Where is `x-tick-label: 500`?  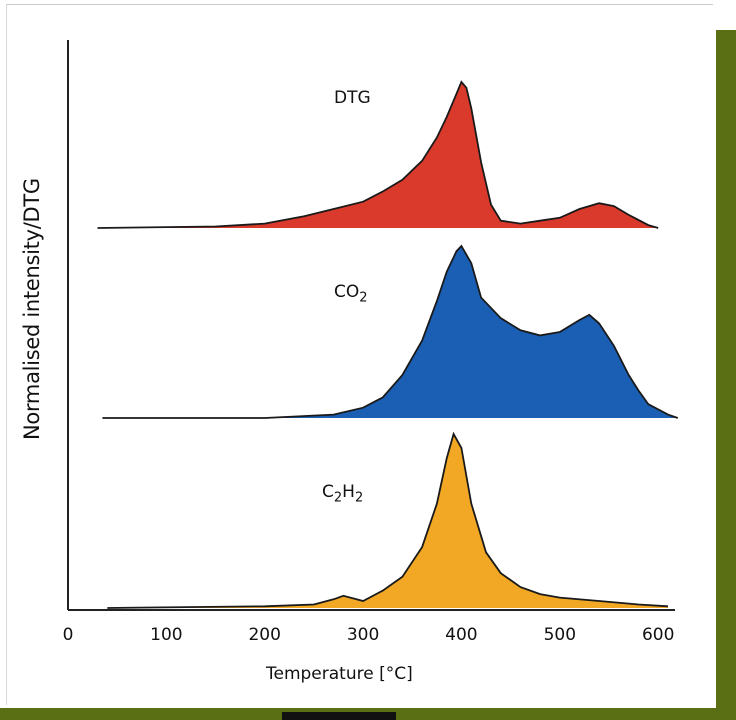
x-tick-label: 500 is located at coordinates (560, 635).